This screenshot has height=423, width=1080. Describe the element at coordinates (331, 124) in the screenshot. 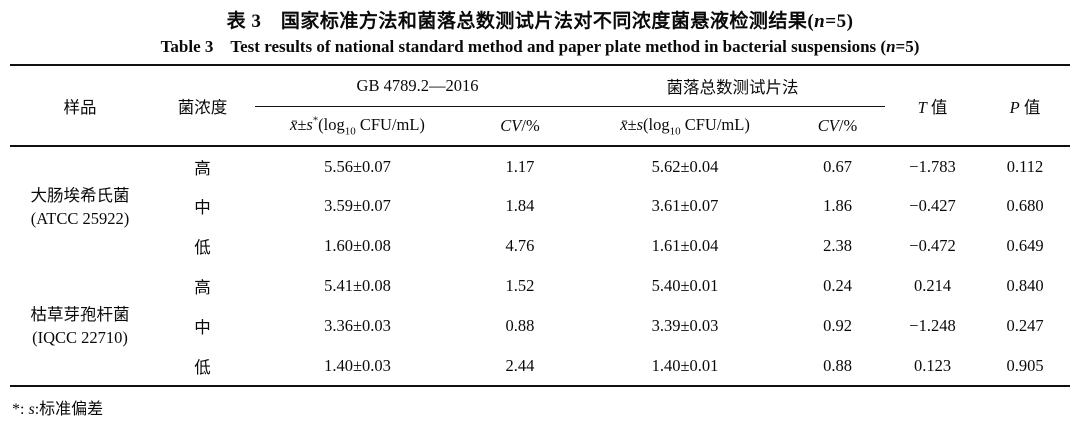

I see `mean-gb-log: (log` at that location.